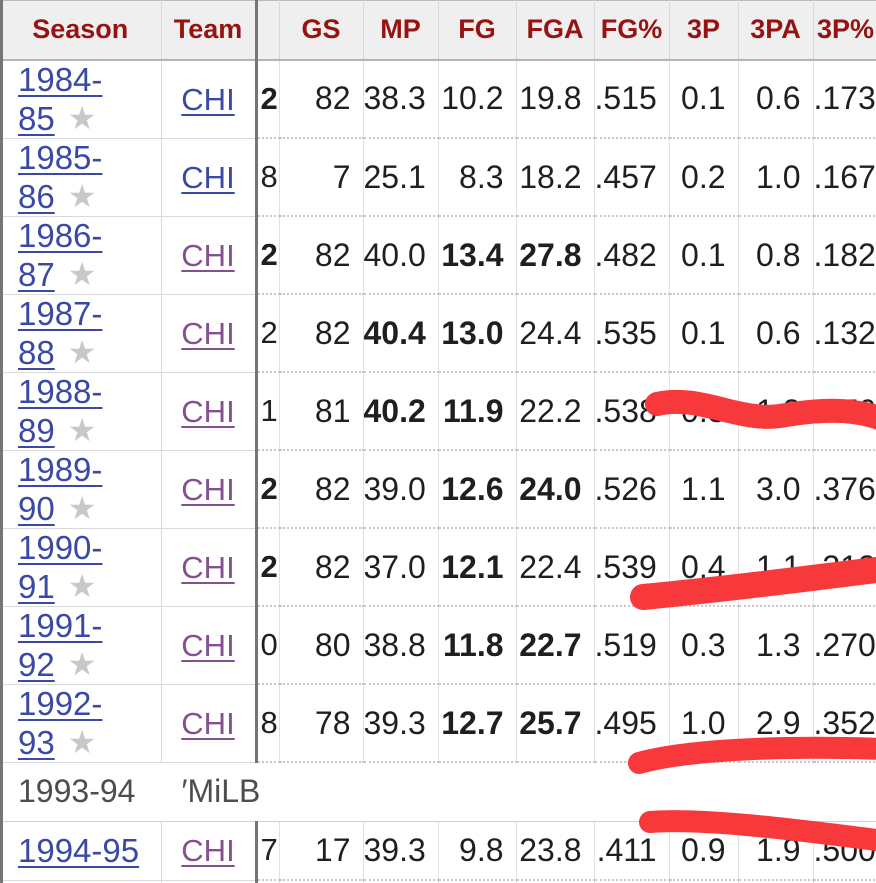 This screenshot has height=883, width=876. What do you see at coordinates (60, 644) in the screenshot?
I see `season-link: 1991-92` at bounding box center [60, 644].